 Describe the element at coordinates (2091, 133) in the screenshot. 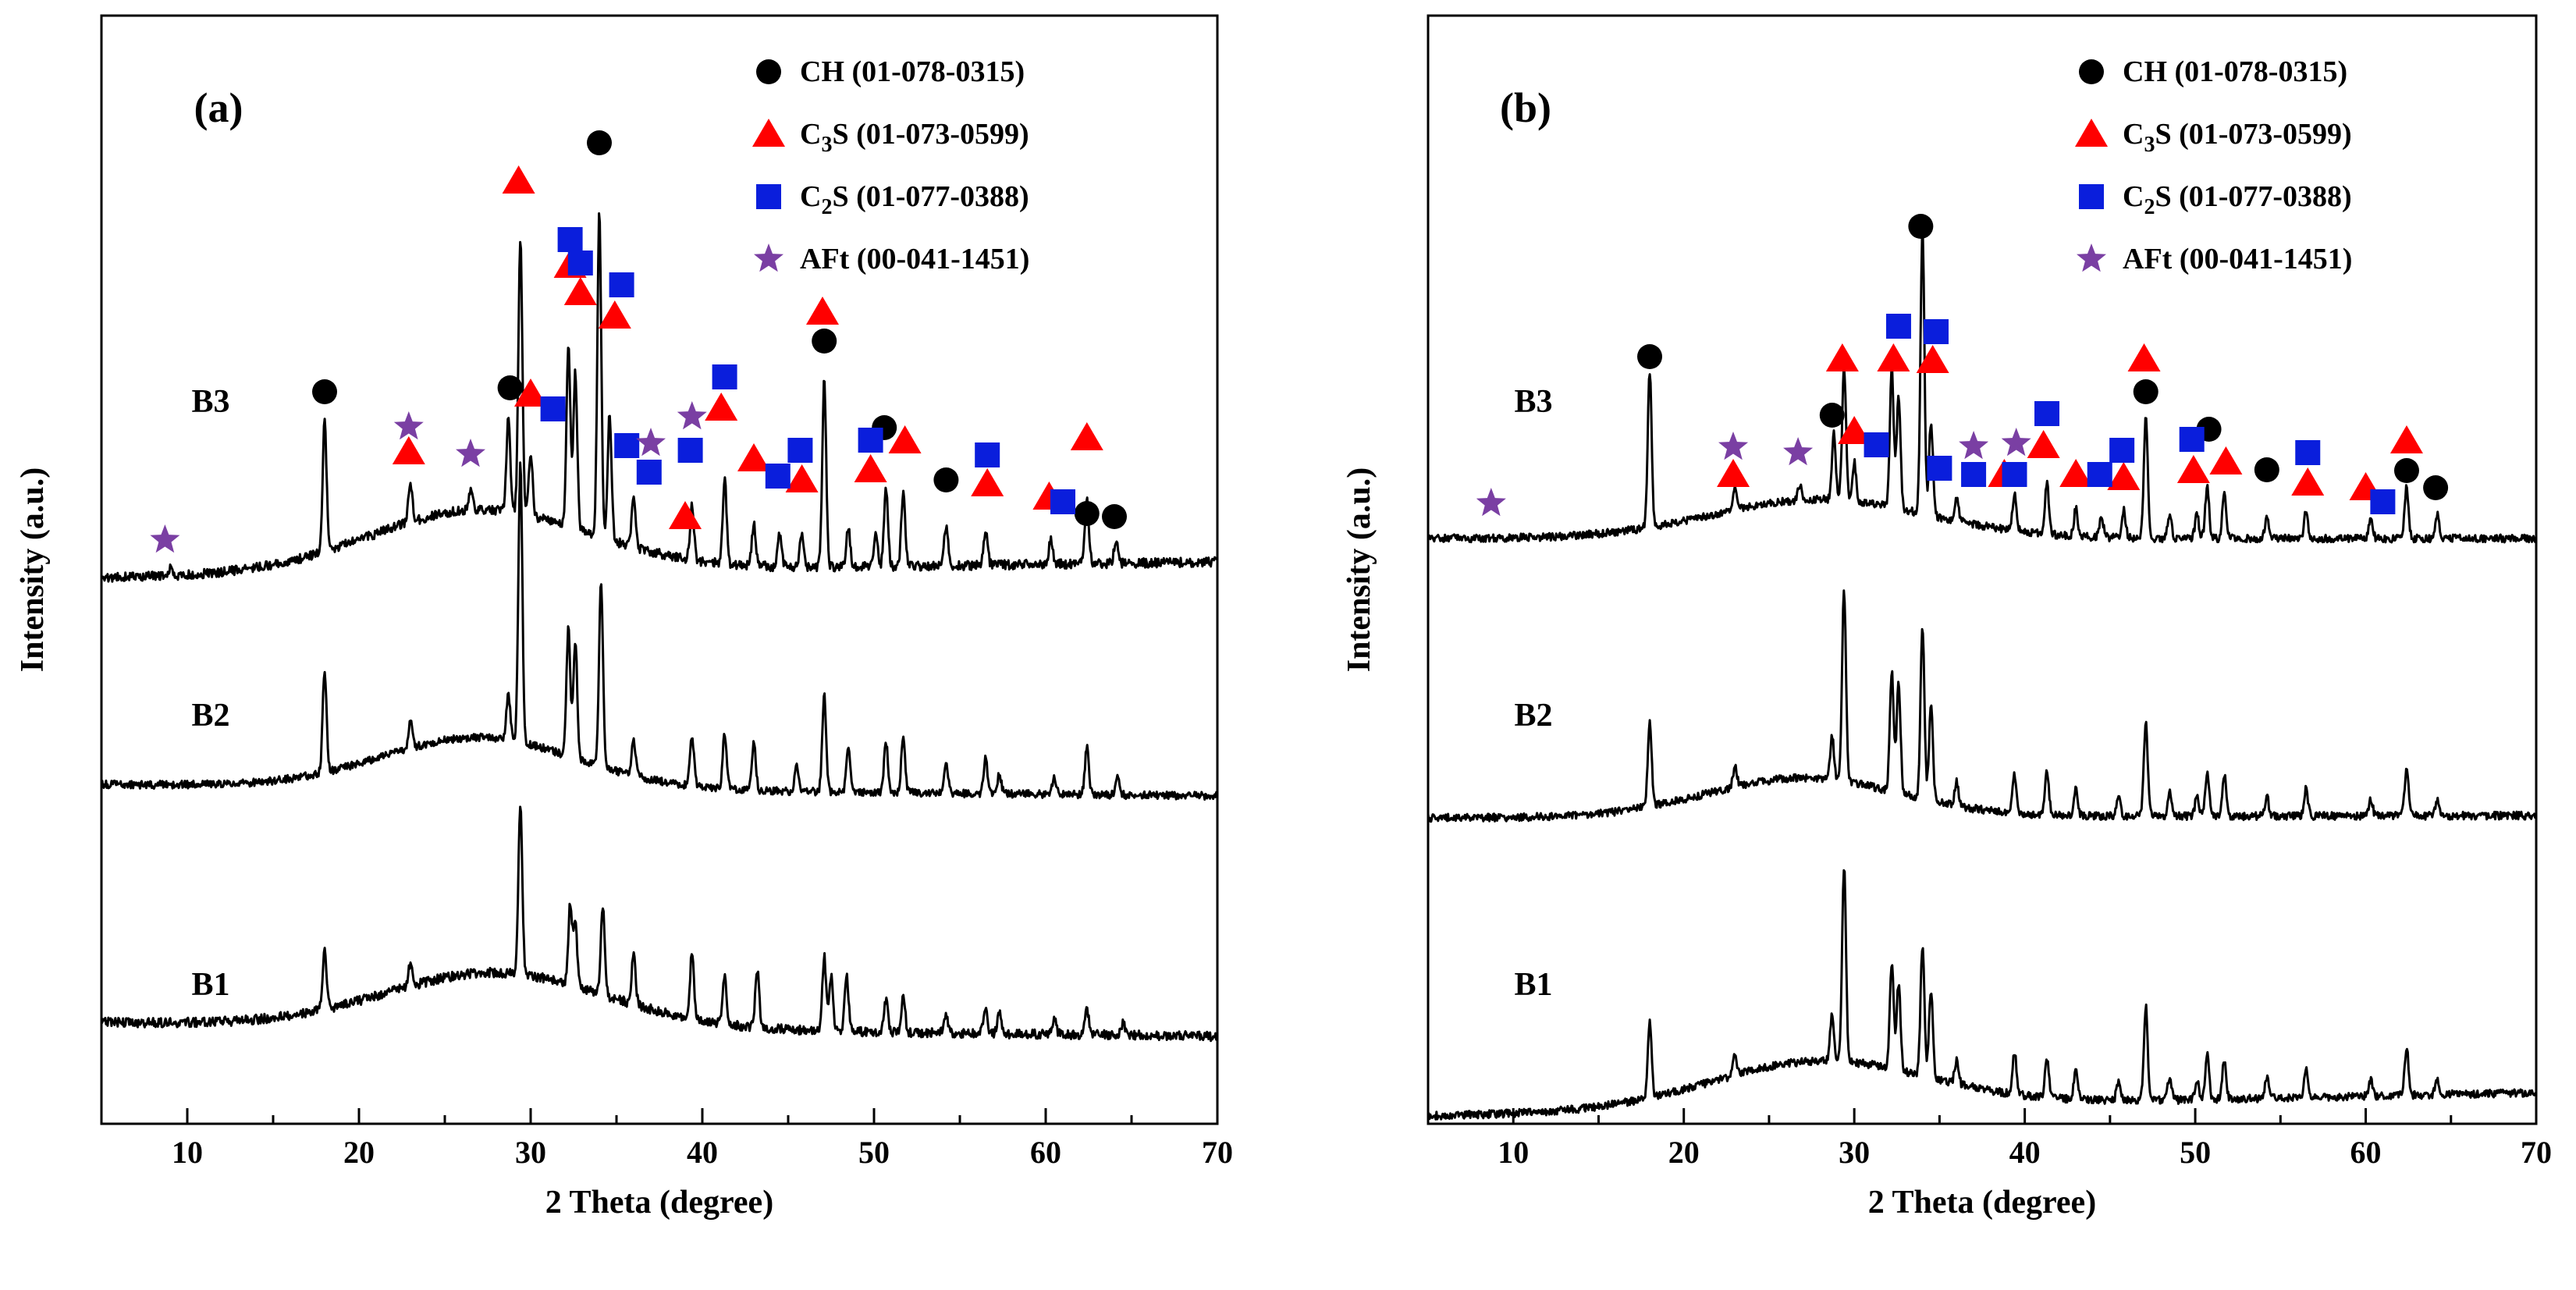

I see `legend-c3s-symbol` at that location.